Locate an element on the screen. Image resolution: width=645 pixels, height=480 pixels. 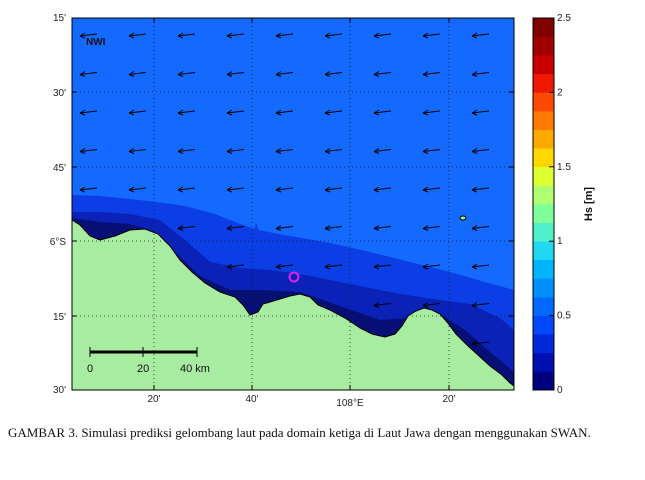
scale-bar: 0 20 40 km is located at coordinates (148, 361).